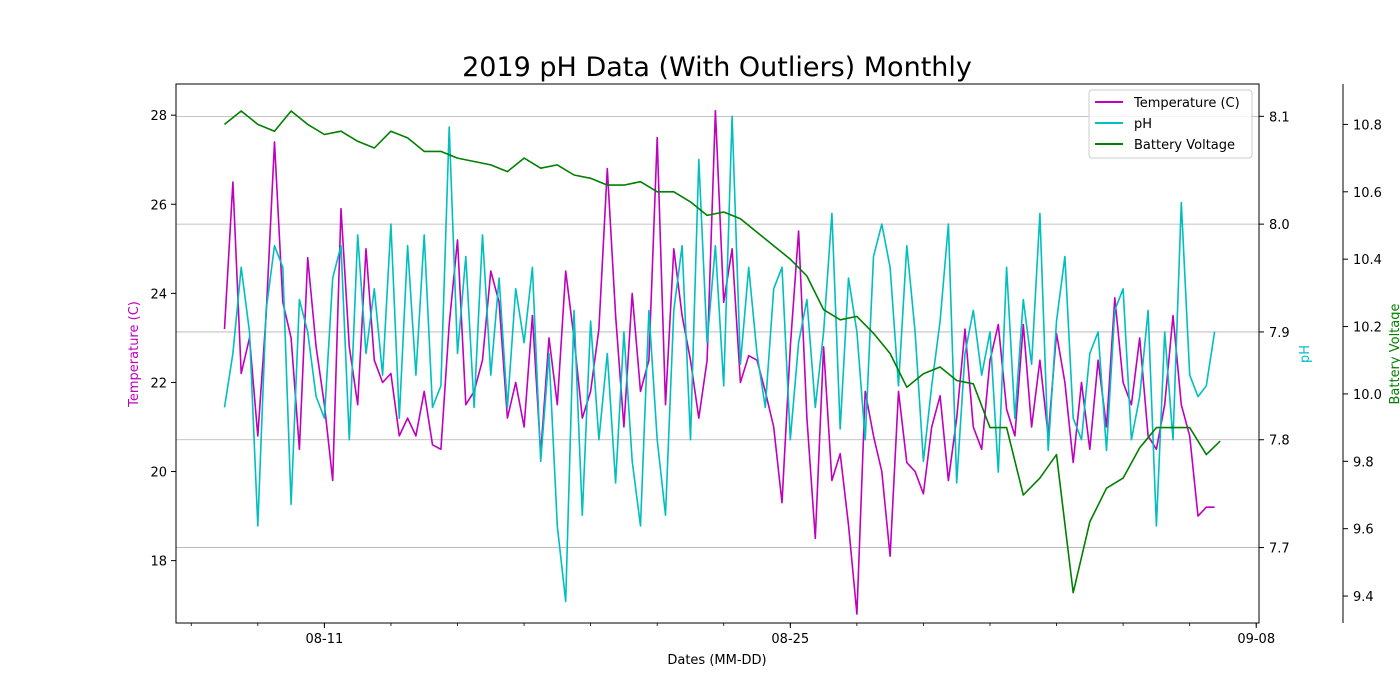 This screenshot has width=1400, height=700. Describe the element at coordinates (1279, 225) in the screenshot. I see `ph-tick-label-3: 8.0` at that location.